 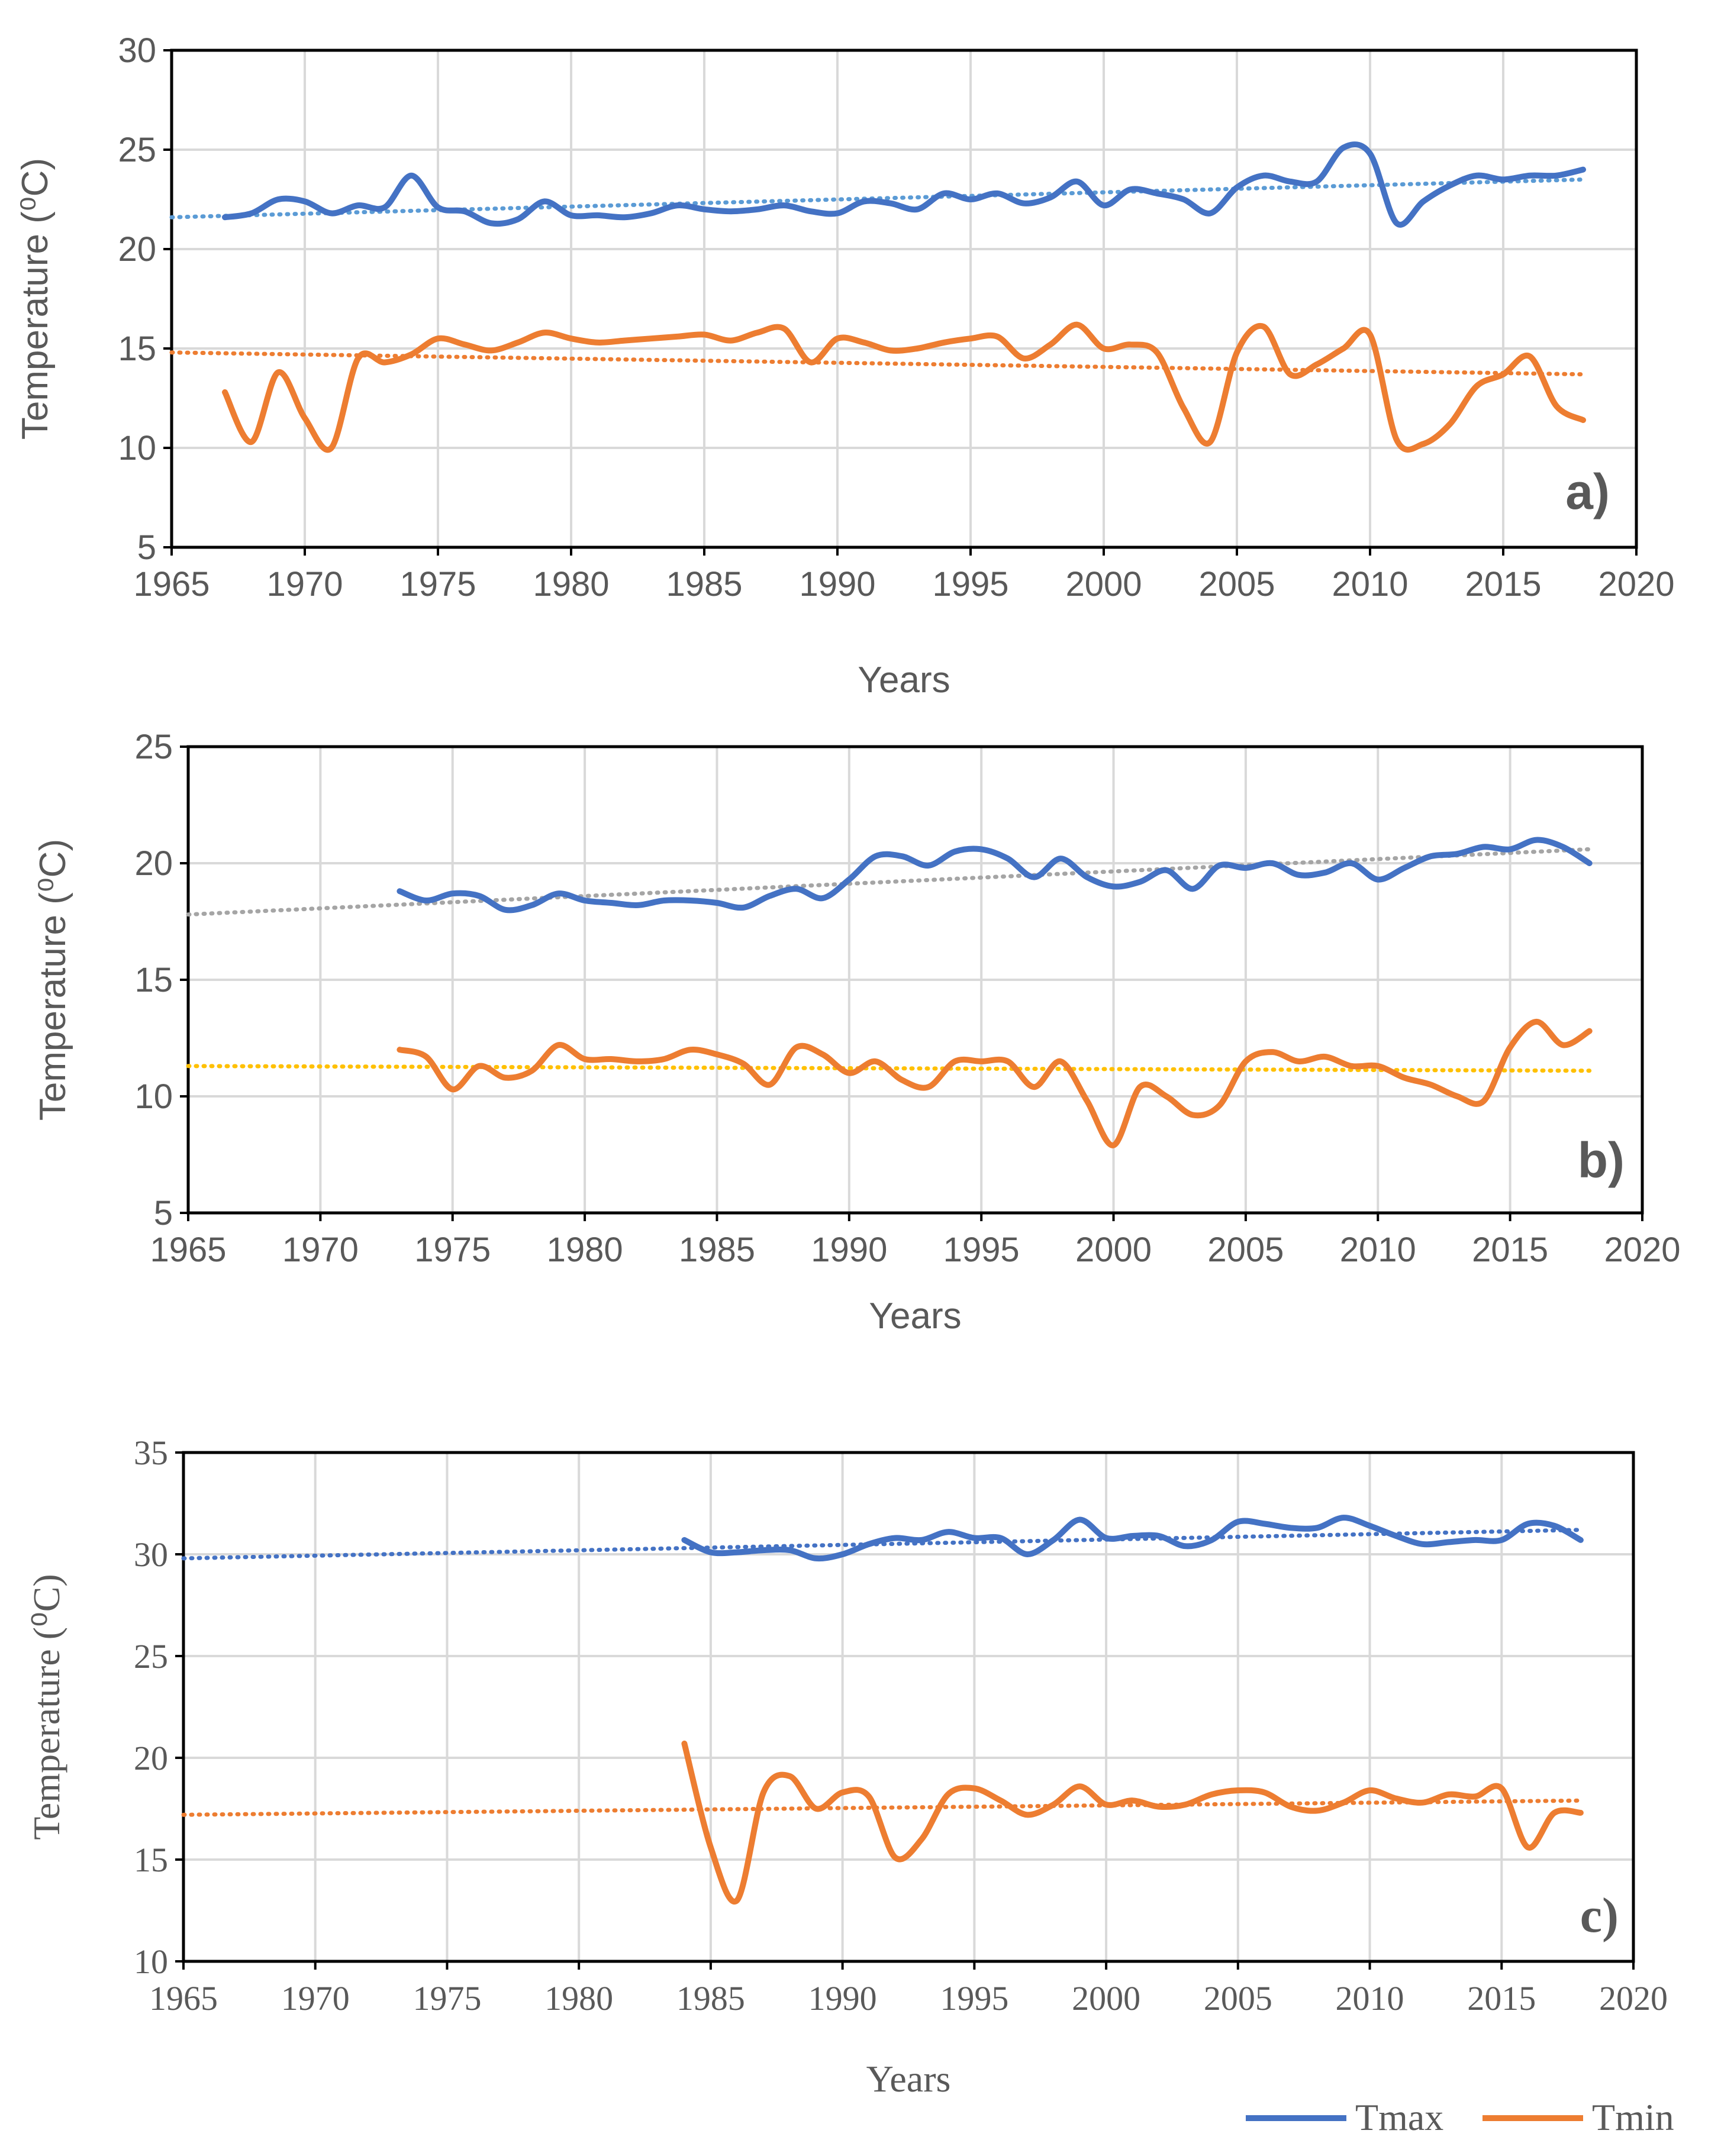 I want to click on panel-label: b), so click(x=1601, y=1160).